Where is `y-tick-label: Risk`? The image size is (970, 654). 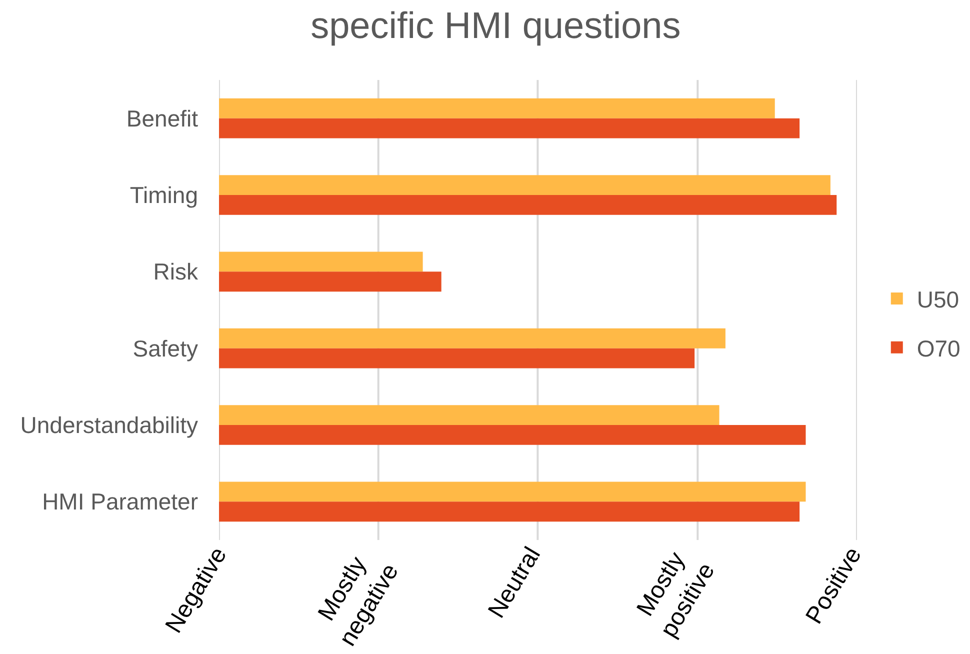
y-tick-label: Risk is located at coordinates (175, 271).